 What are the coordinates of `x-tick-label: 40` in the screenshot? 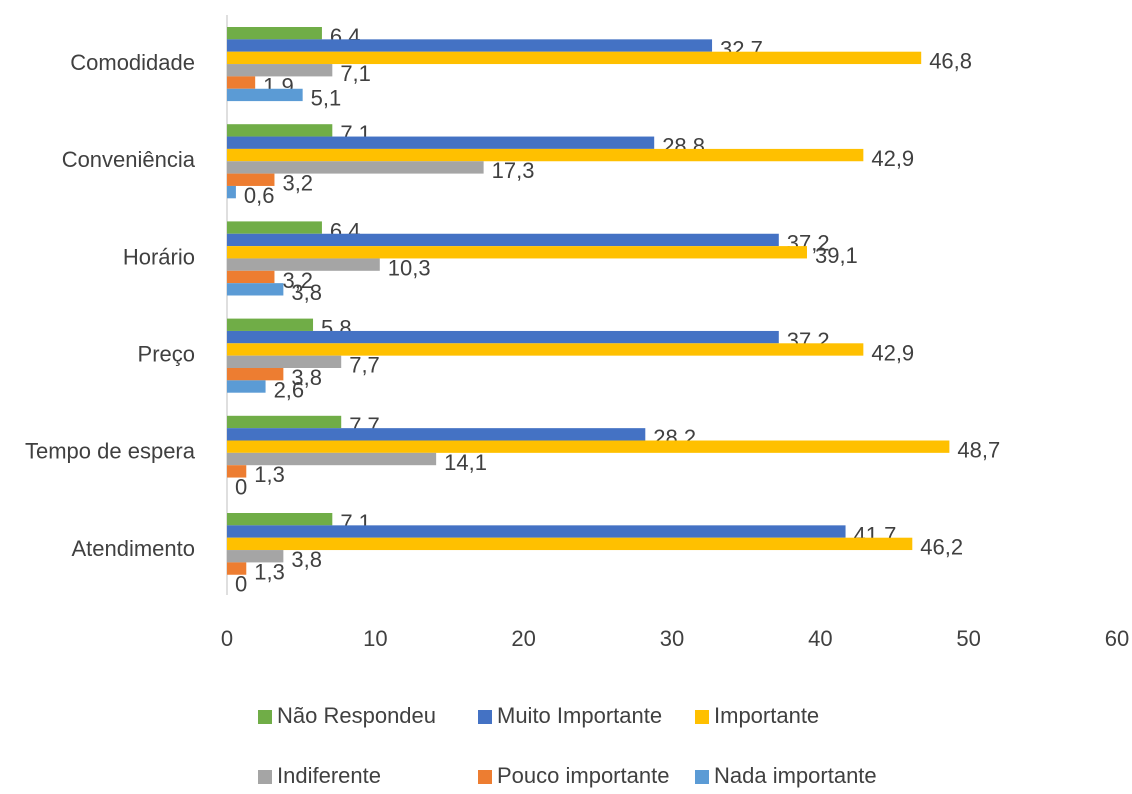 It's located at (820, 638).